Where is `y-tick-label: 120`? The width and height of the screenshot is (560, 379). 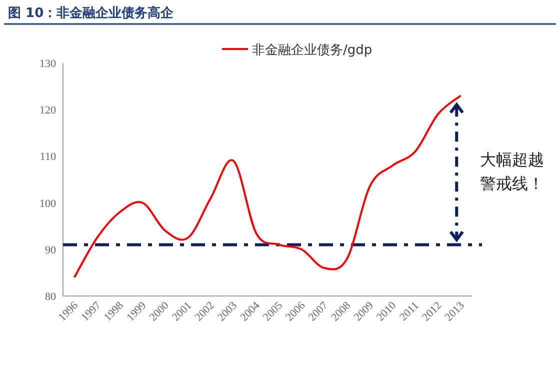
y-tick-label: 120 is located at coordinates (48, 110).